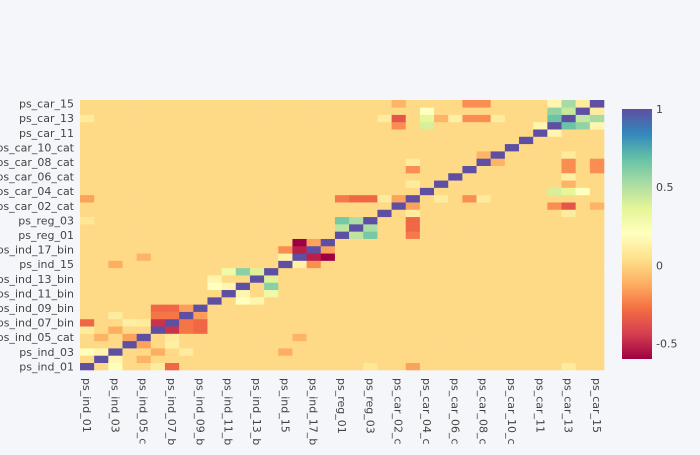 This screenshot has width=700, height=455. Describe the element at coordinates (454, 411) in the screenshot. I see `x-tick-label: ps_car_06_c` at that location.